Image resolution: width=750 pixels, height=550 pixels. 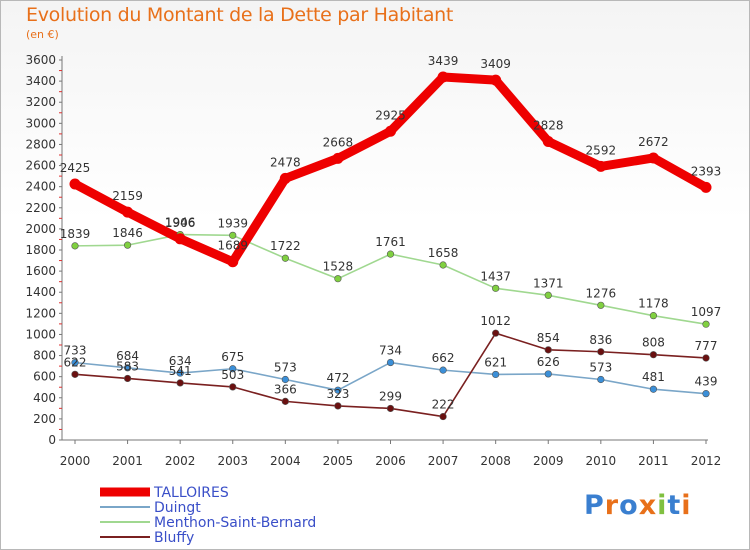 I want to click on data-label: 366, so click(x=285, y=389).